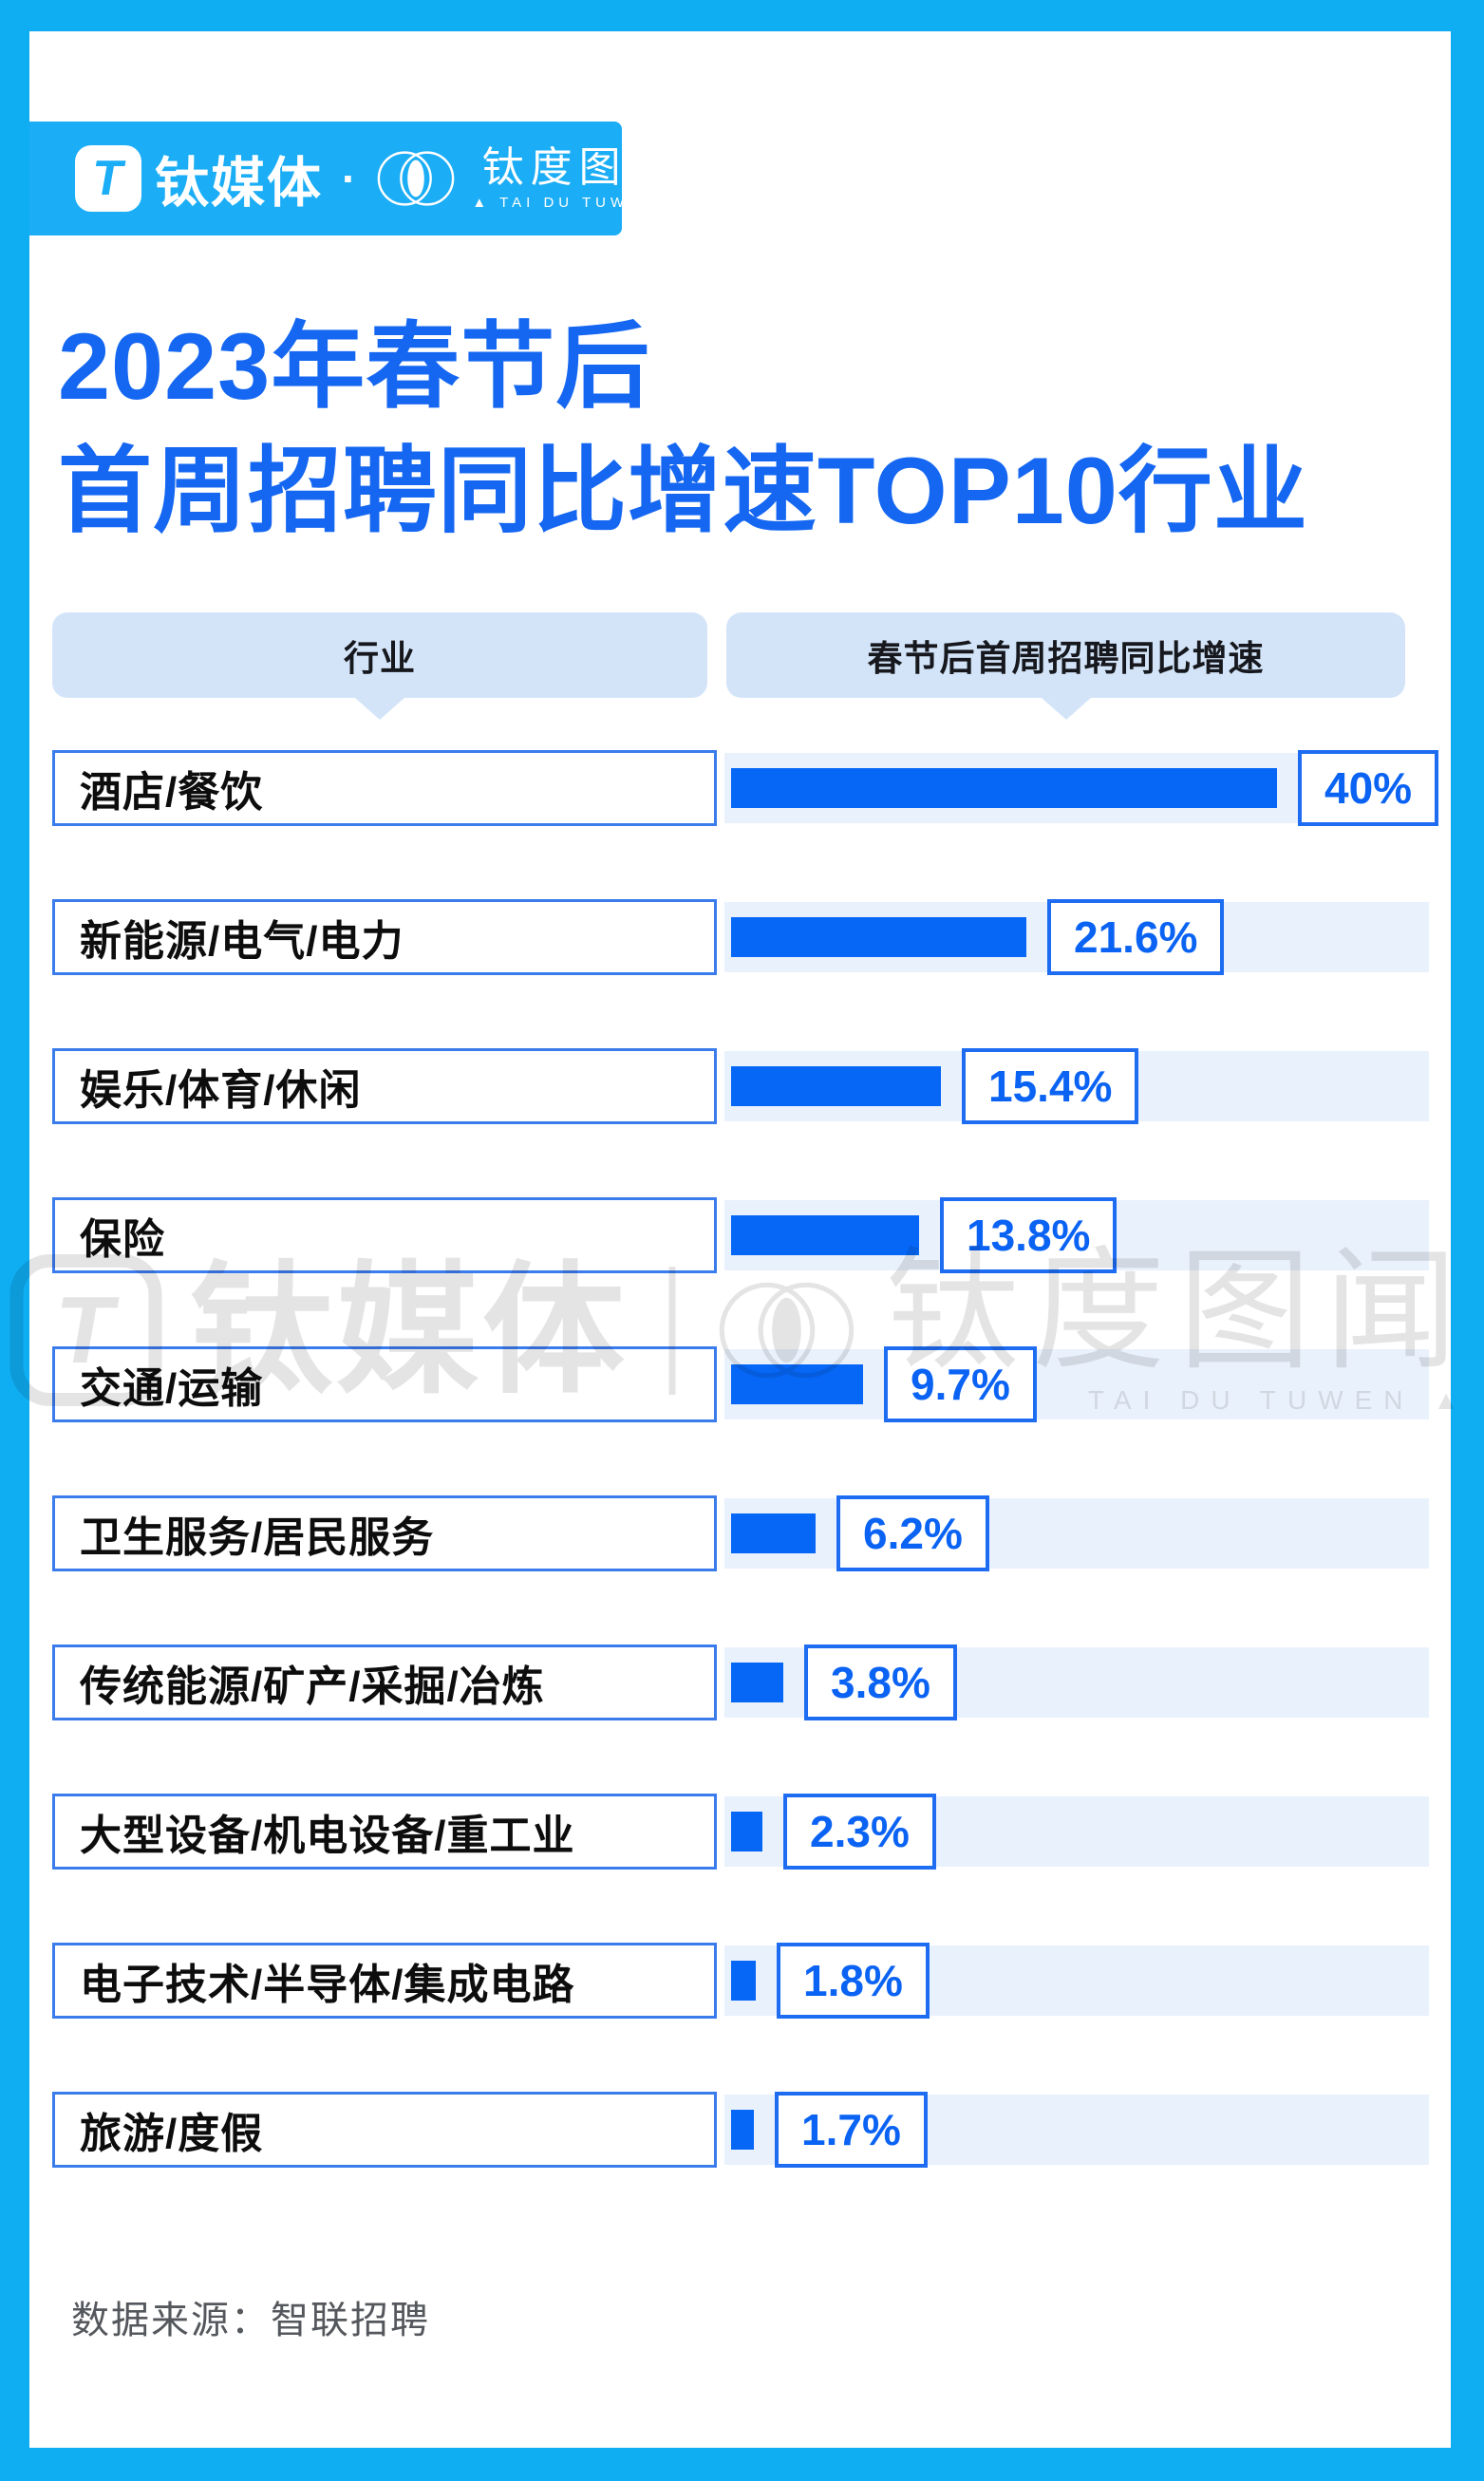  What do you see at coordinates (1050, 1086) in the screenshot?
I see `growth-value-badge: 15.4%` at bounding box center [1050, 1086].